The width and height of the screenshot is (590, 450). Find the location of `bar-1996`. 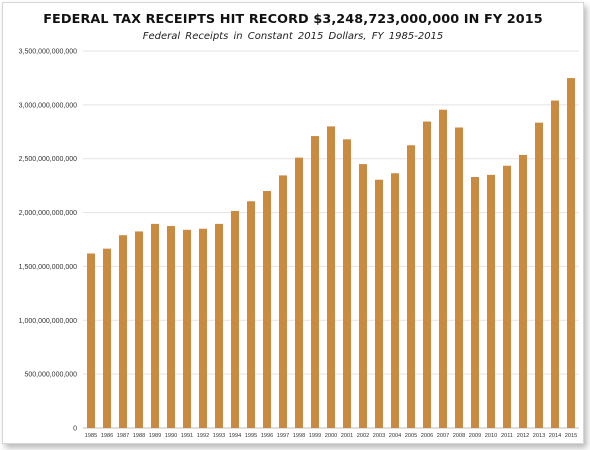

bar-1996 is located at coordinates (267, 309).